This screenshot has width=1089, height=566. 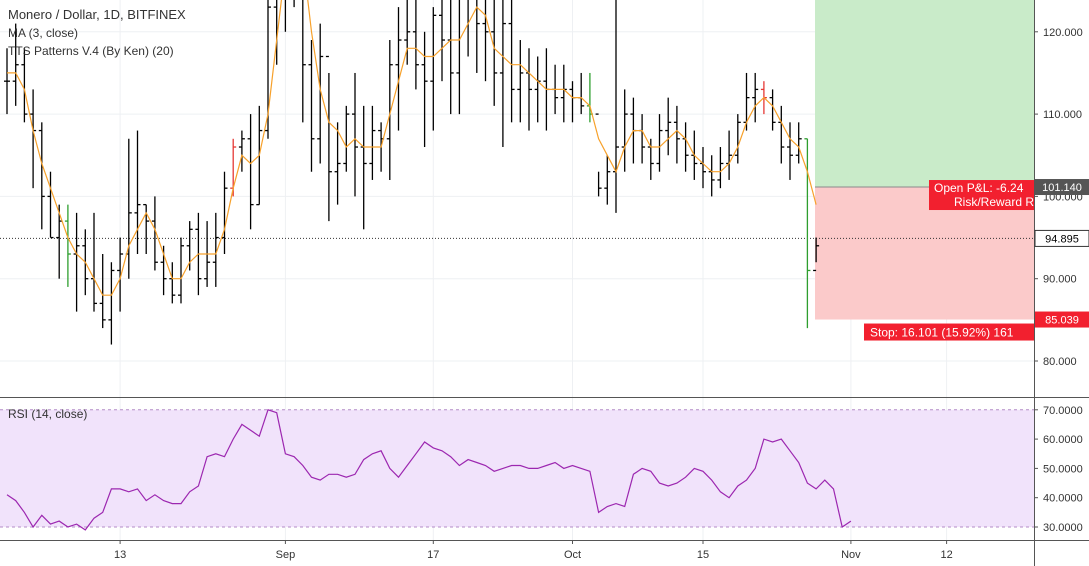 I want to click on rsi-tick-label: 60.0000, so click(x=1063, y=440).